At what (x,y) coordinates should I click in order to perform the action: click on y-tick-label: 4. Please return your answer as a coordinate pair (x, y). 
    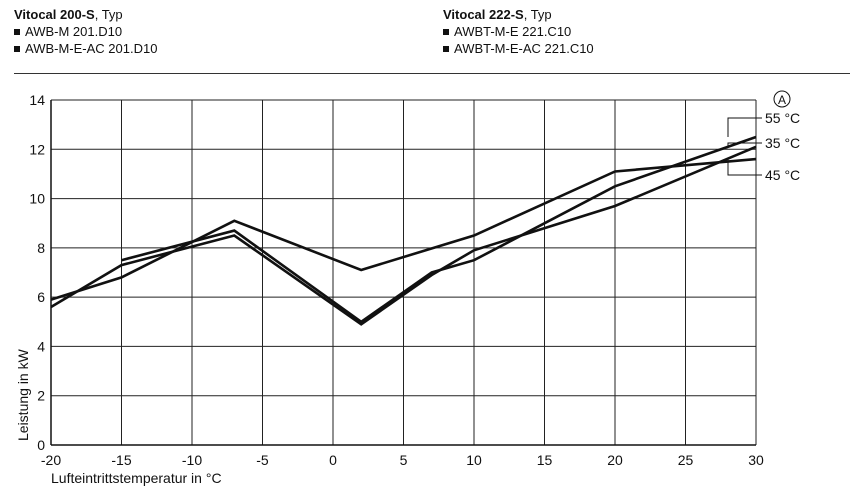
    Looking at the image, I should click on (41, 346).